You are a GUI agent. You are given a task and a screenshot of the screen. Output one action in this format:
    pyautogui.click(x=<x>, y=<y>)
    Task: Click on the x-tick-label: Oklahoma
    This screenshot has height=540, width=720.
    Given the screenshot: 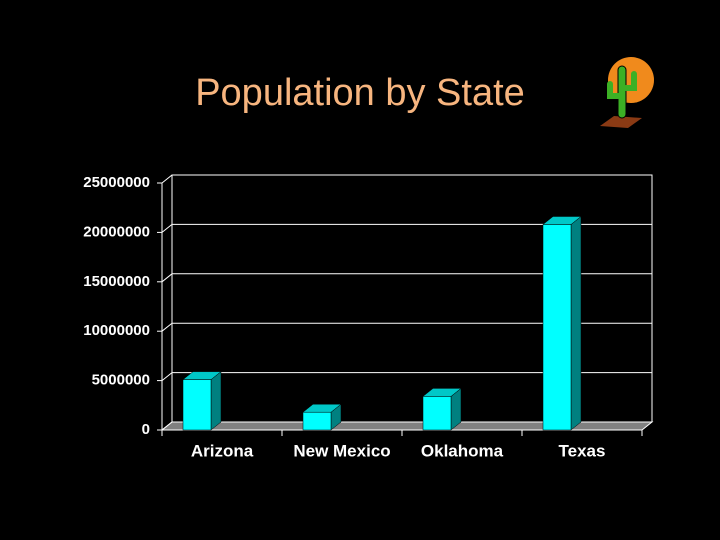 What is the action you would take?
    pyautogui.click(x=462, y=450)
    